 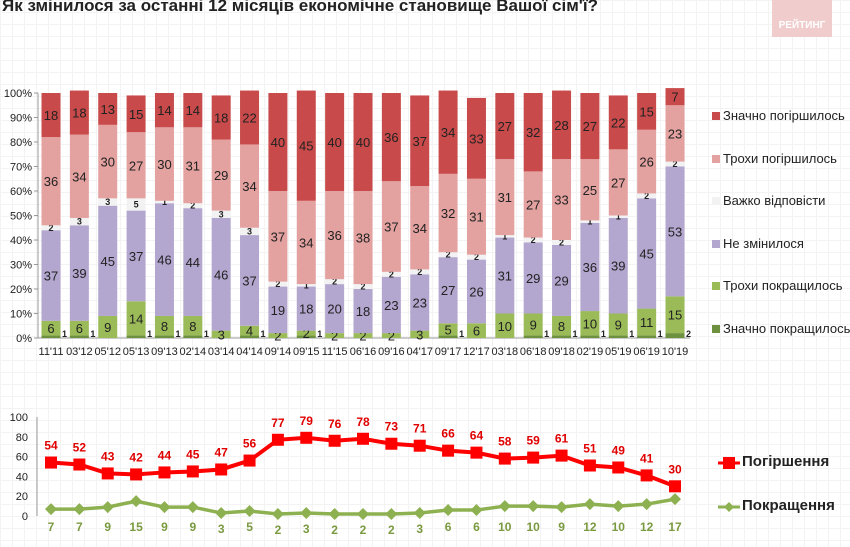 I want to click on data-label: 39, so click(x=618, y=266).